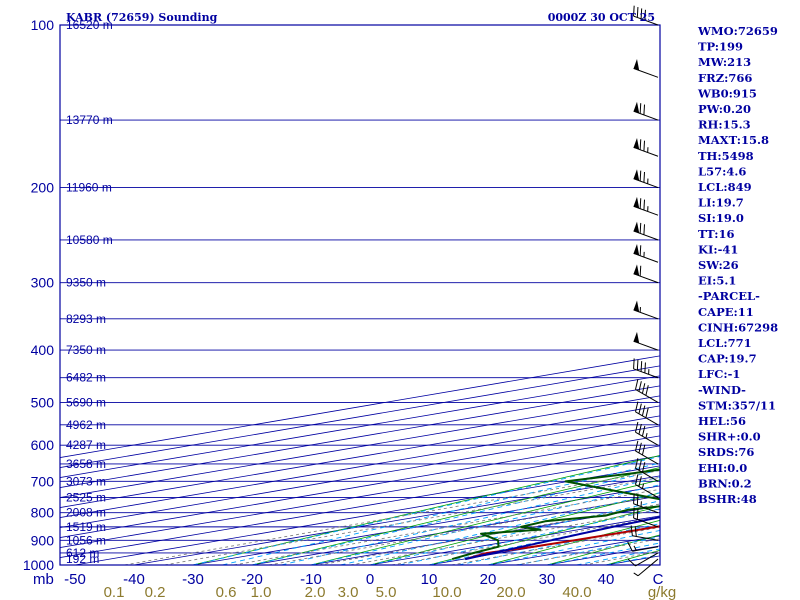 Image resolution: width=800 pixels, height=600 pixels. I want to click on height-label: 4287 m, so click(86, 445).